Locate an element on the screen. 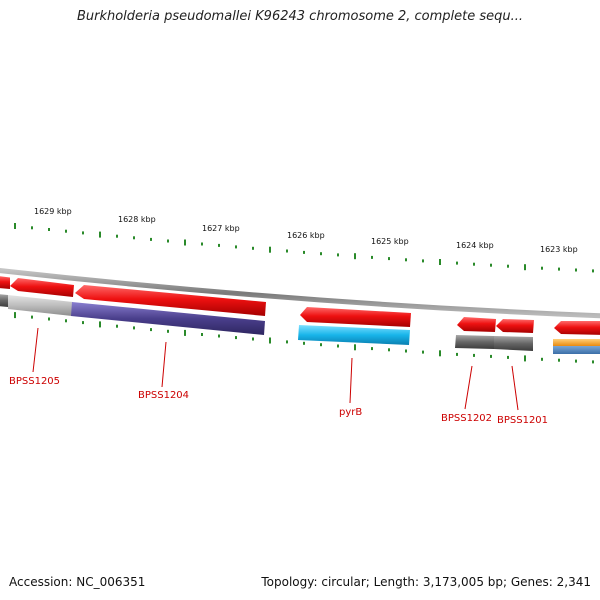 This screenshot has height=600, width=600. leader-bpss1204 is located at coordinates (164, 364).